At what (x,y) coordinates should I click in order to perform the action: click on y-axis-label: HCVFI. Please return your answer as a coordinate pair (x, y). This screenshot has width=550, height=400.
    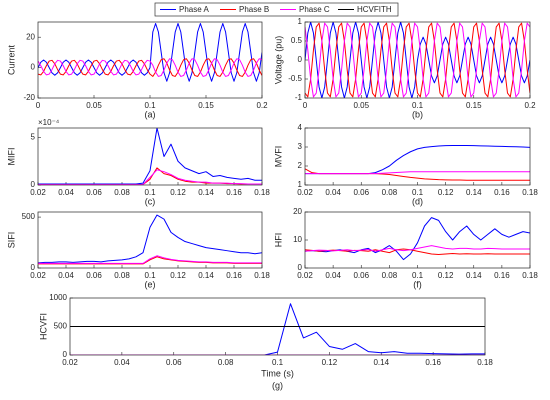
    Looking at the image, I should click on (43, 326).